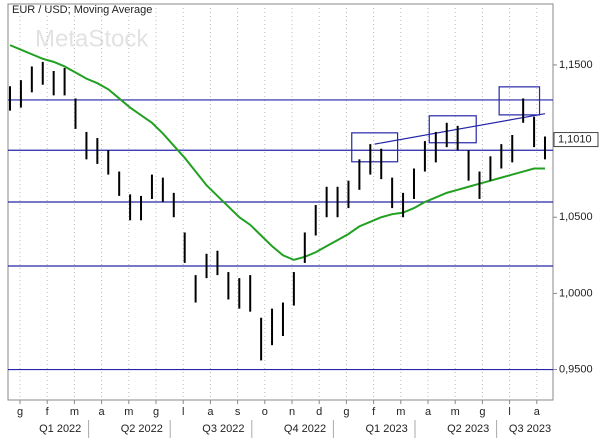  Describe the element at coordinates (386, 429) in the screenshot. I see `quarter-label: Q1 2023` at that location.